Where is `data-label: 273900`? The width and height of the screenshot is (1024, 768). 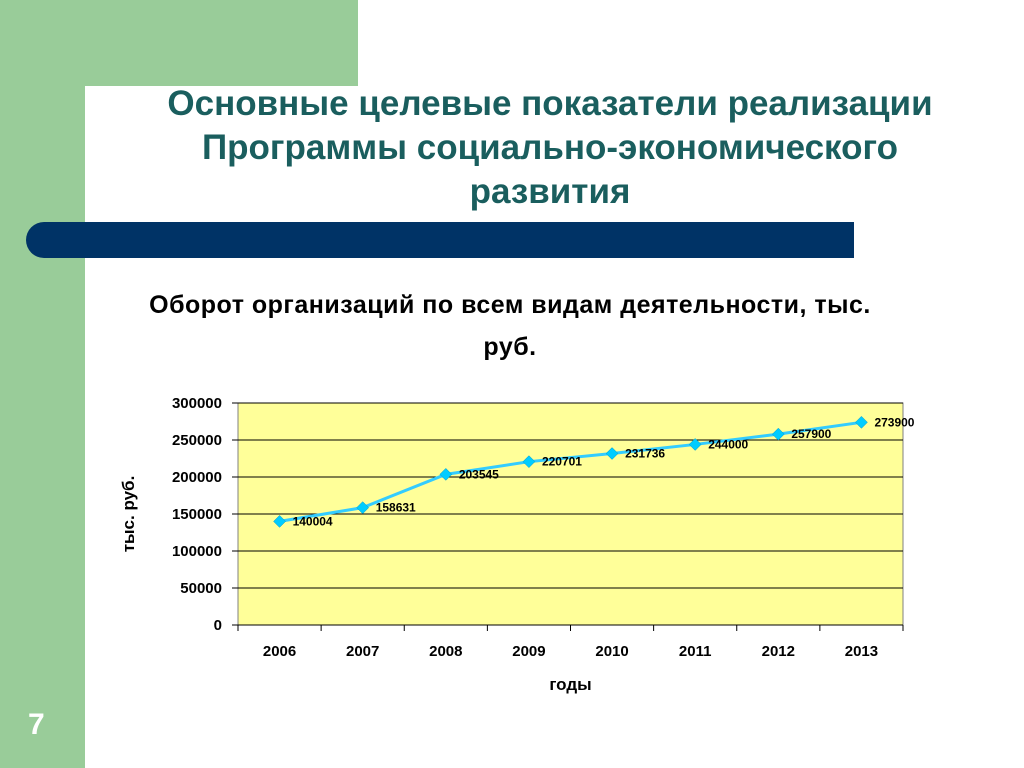
data-label: 273900 is located at coordinates (894, 422).